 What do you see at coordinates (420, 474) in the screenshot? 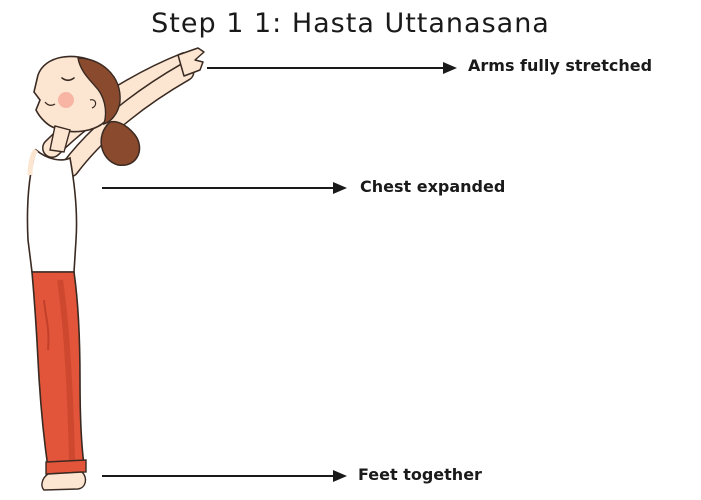
I see `label-feet-together: Feet together` at bounding box center [420, 474].